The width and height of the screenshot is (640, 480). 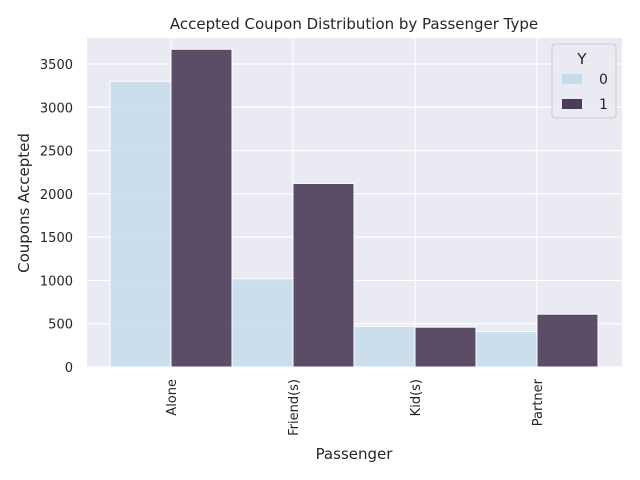 I want to click on y-tick-label: 1000, so click(x=56, y=281).